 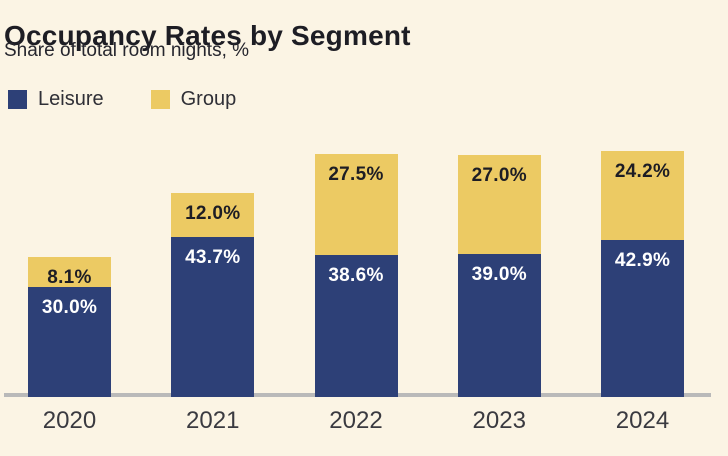 I want to click on bar-group-2020: 8.1% 30.0%, so click(x=69, y=327).